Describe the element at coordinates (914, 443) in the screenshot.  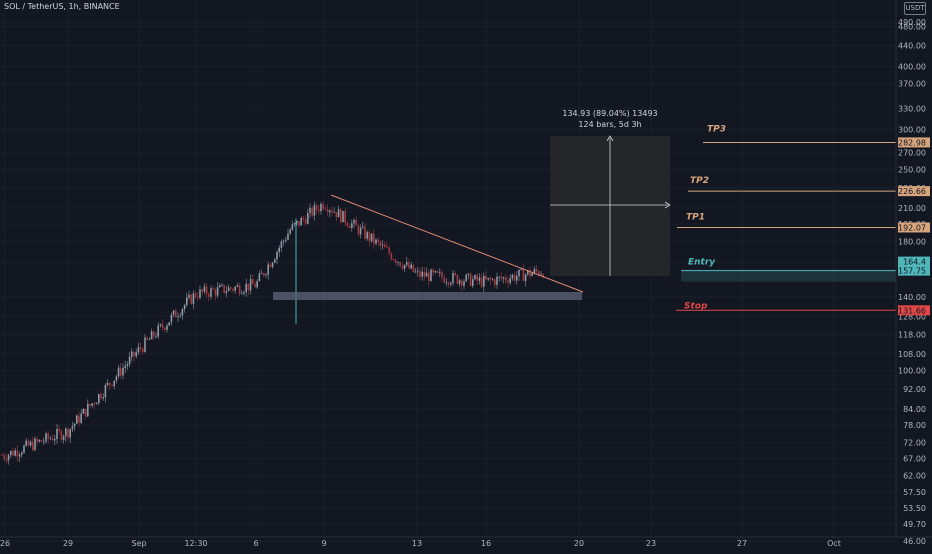
I see `y-tick-label: 72.00` at that location.